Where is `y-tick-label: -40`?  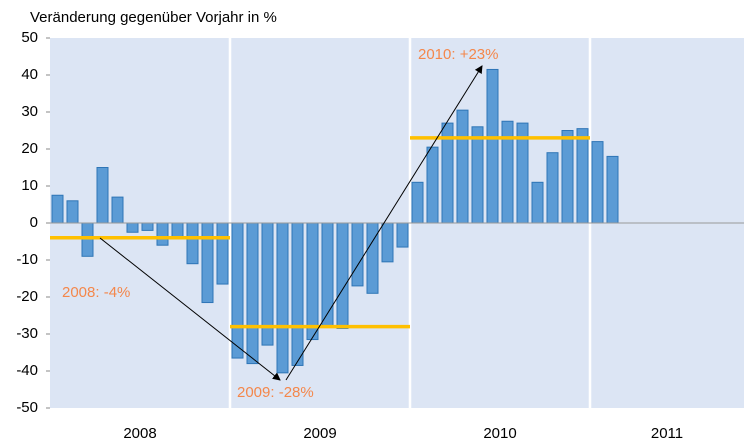 y-tick-label: -40 is located at coordinates (27, 370).